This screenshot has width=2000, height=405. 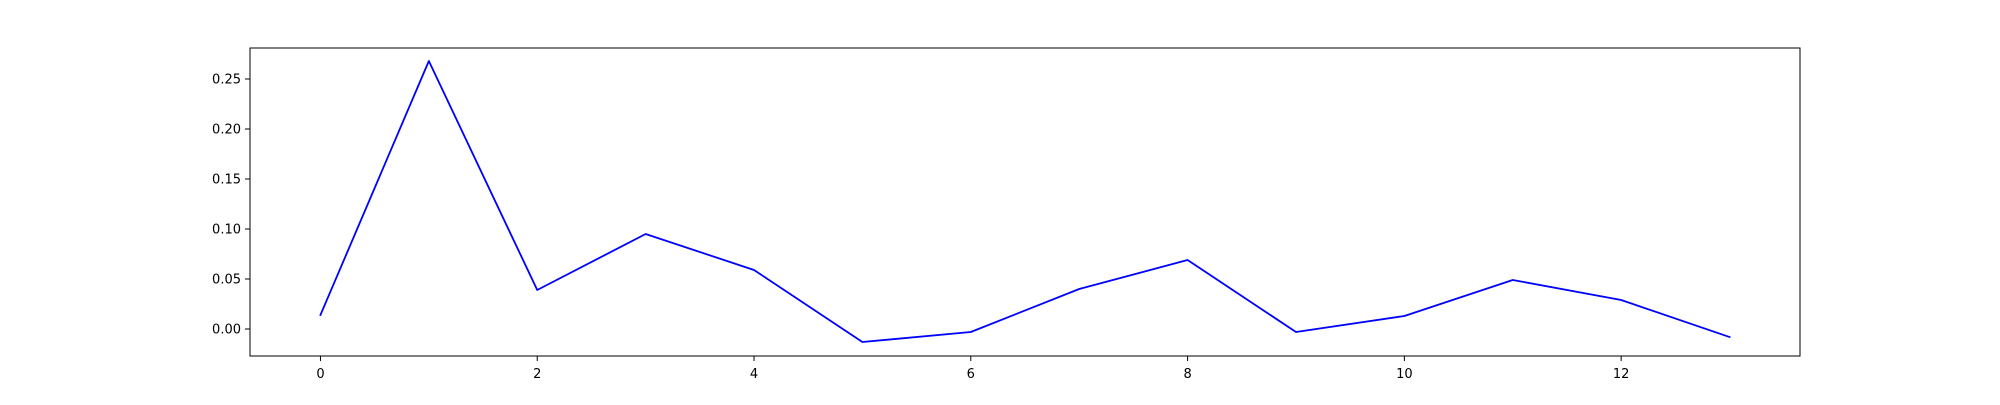 I want to click on y-tick-label: 0.10, so click(x=226, y=230).